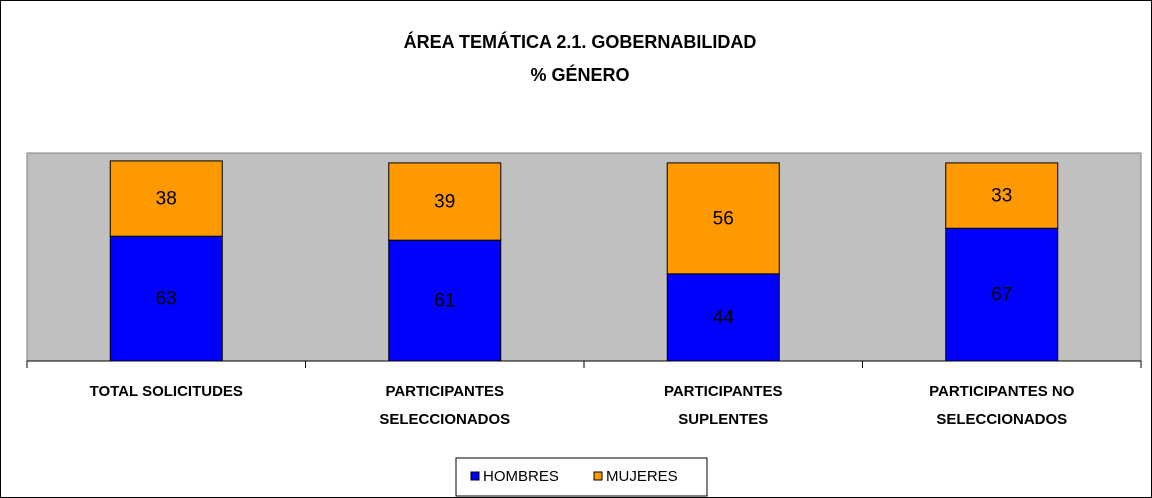 Image resolution: width=1152 pixels, height=498 pixels. I want to click on legend-label: HOMBRES, so click(521, 476).